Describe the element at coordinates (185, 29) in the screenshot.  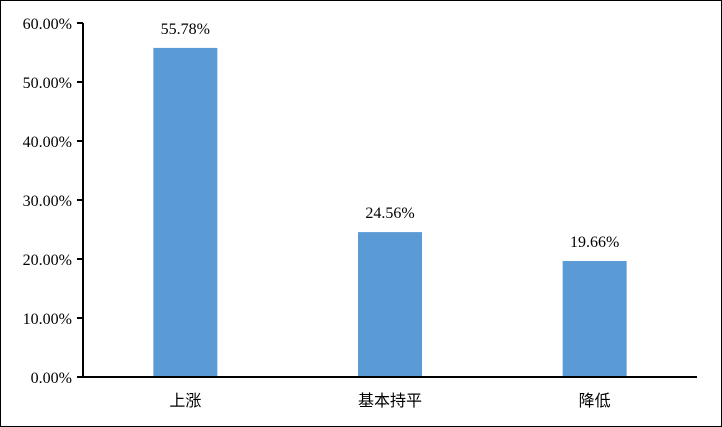
I see `data-label-0: 55.78%` at that location.